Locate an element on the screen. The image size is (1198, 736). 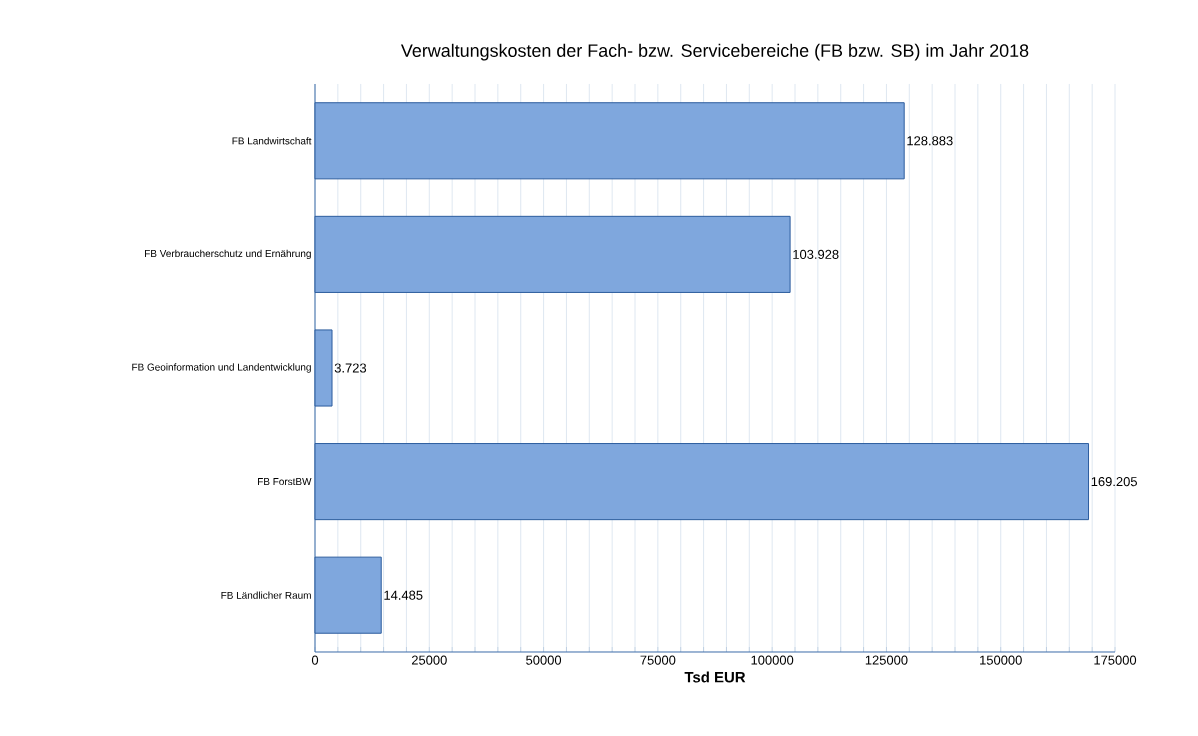
x-tick-label: 150000 is located at coordinates (1001, 660).